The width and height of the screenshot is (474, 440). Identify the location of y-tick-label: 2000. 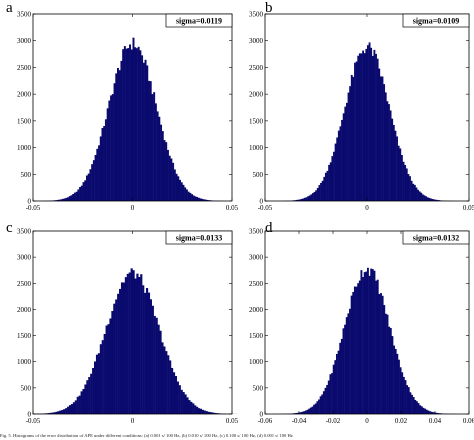
(256, 310).